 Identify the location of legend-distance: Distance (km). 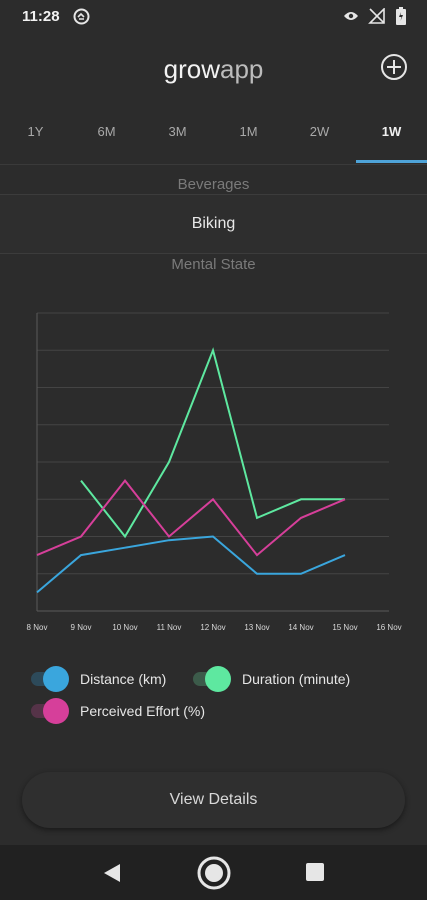
(111, 679).